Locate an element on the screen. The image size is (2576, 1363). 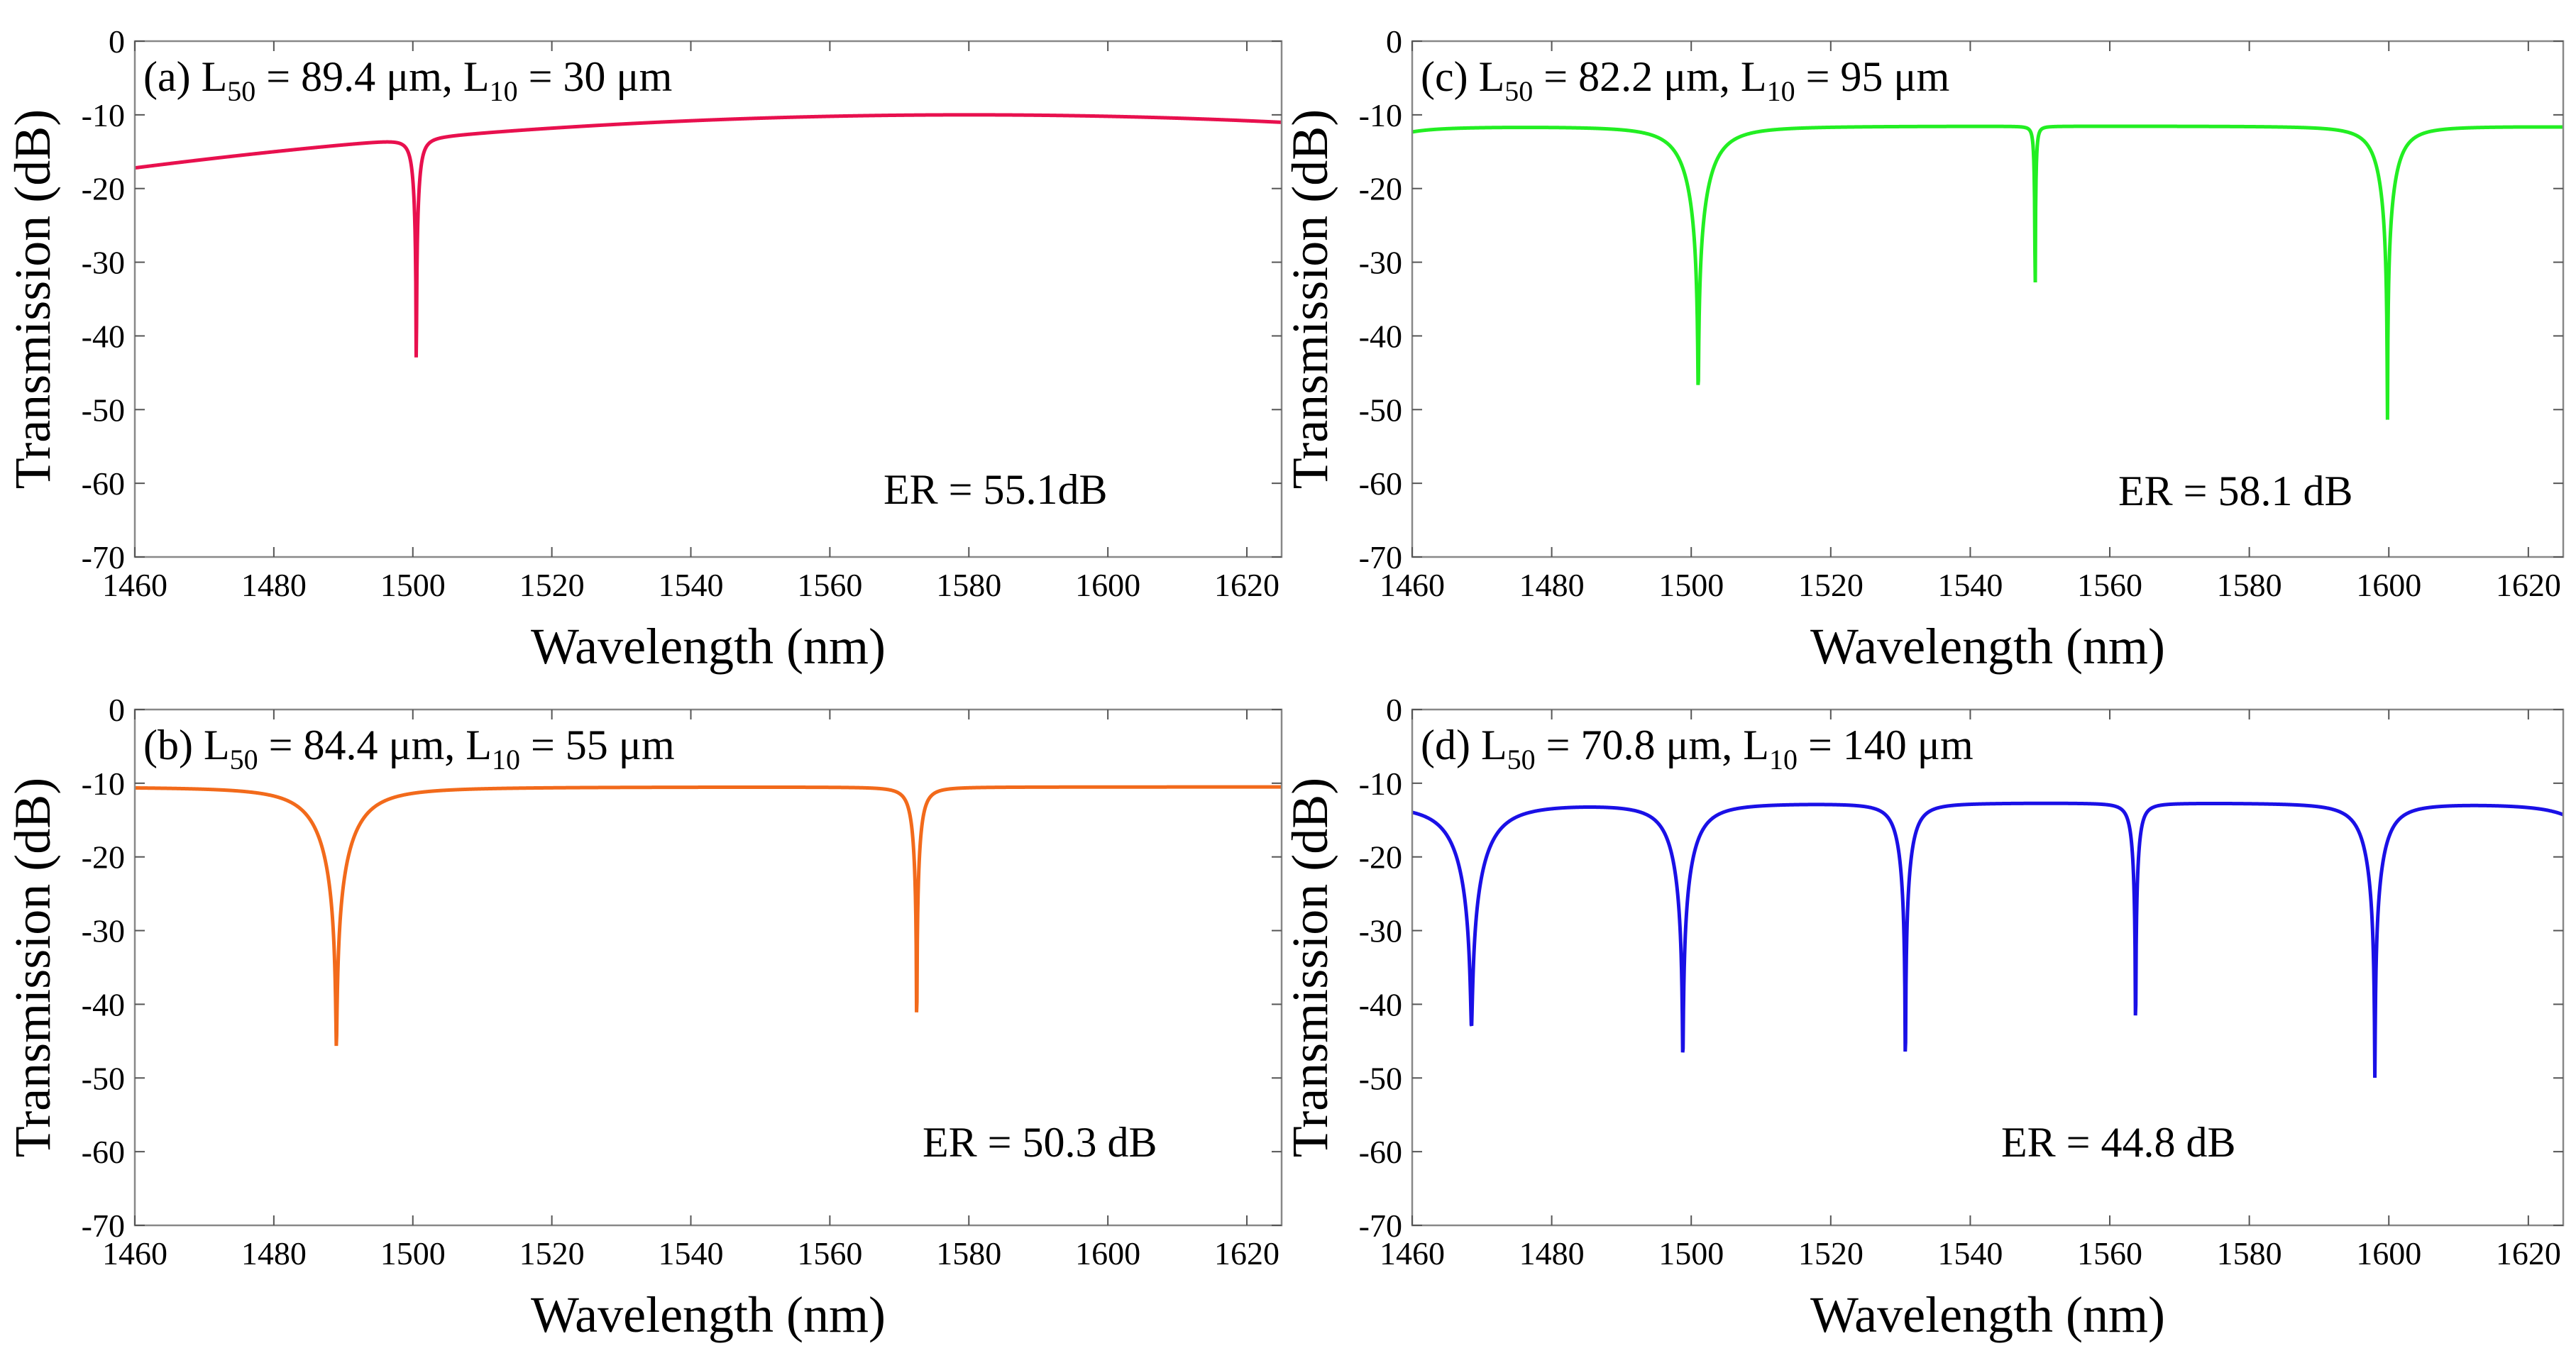
panel-title: (a) L50 = 89.4 μm, L10 = 30 μm is located at coordinates (407, 80).